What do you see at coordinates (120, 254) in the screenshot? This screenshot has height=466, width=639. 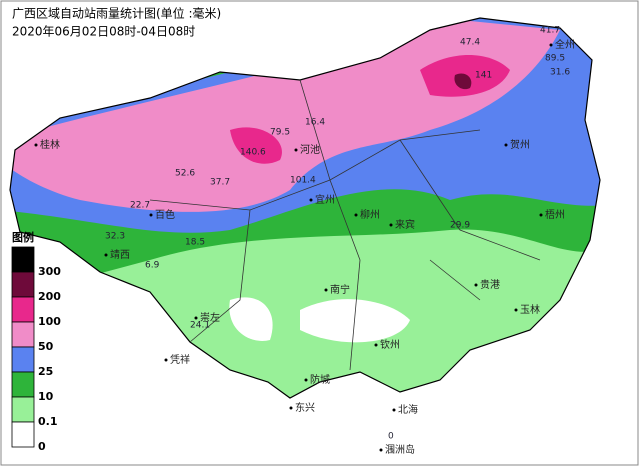 I see `place-label: 靖西` at bounding box center [120, 254].